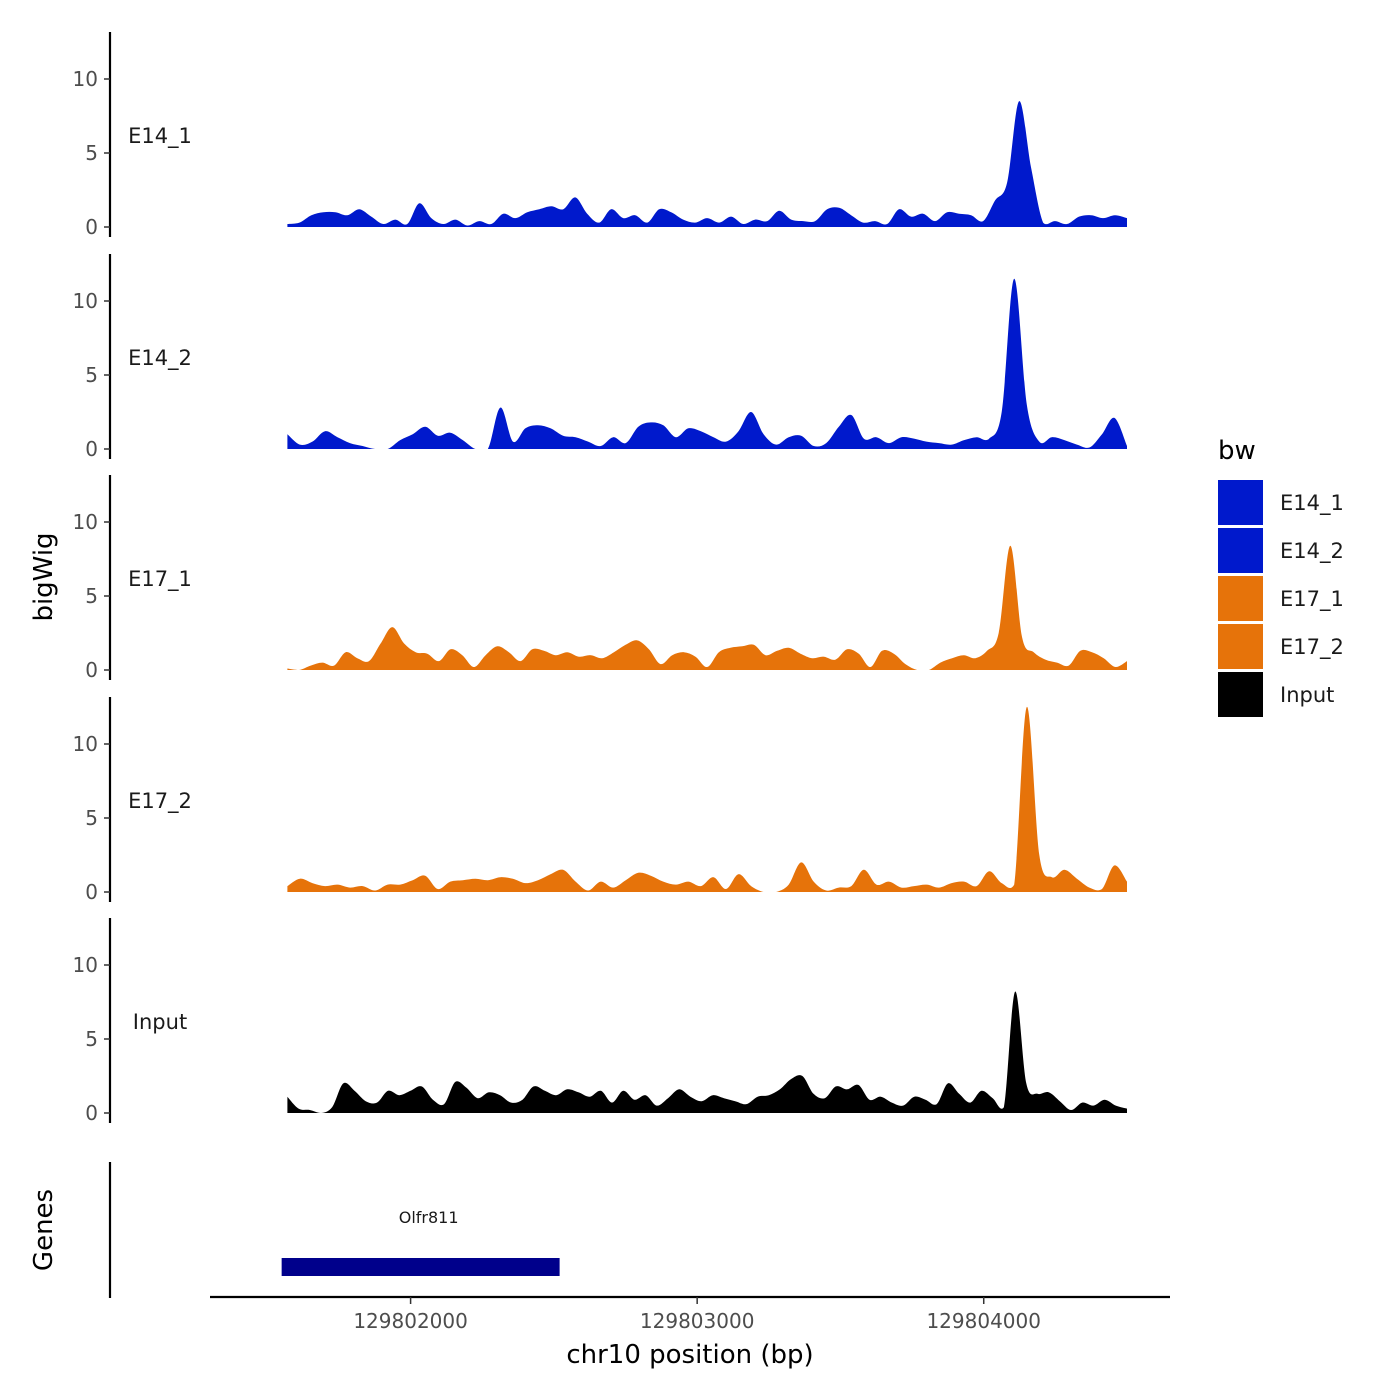  I want to click on legend-items: E14_1 E14_2 E17_1 E17_2 Input, so click(1281, 598).